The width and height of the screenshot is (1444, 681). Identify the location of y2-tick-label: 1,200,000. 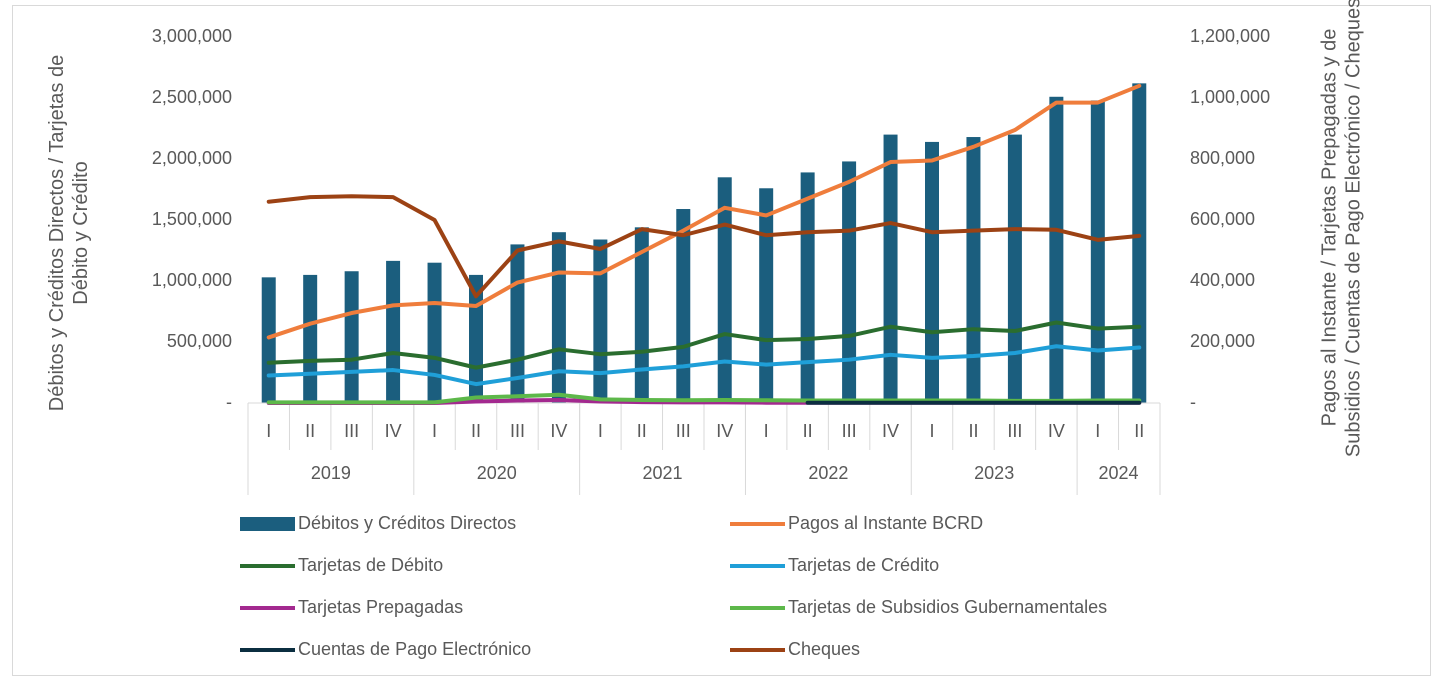
(1230, 36).